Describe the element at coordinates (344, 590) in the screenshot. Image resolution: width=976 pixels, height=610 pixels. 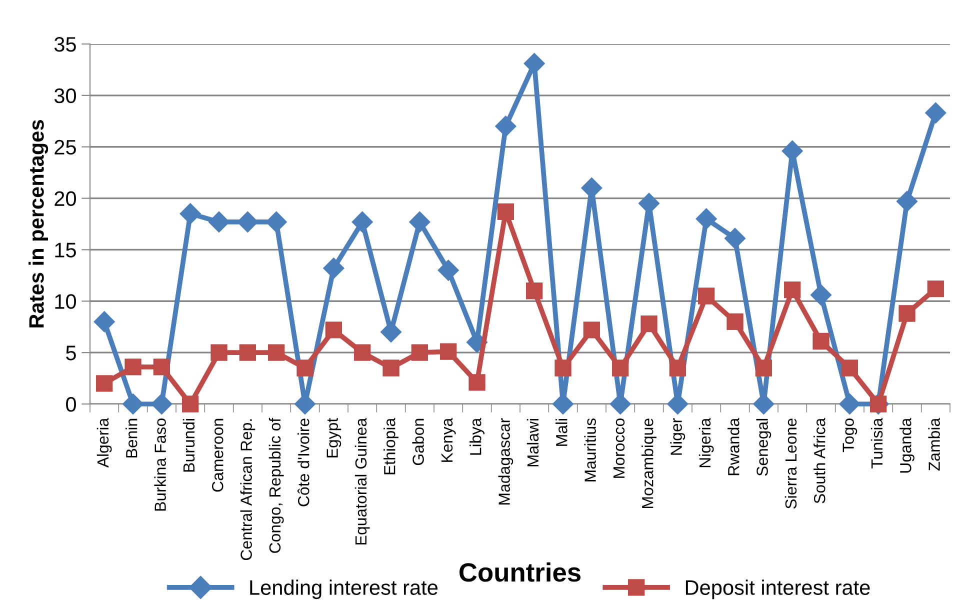
I see `legend-label: Lending interest rate` at that location.